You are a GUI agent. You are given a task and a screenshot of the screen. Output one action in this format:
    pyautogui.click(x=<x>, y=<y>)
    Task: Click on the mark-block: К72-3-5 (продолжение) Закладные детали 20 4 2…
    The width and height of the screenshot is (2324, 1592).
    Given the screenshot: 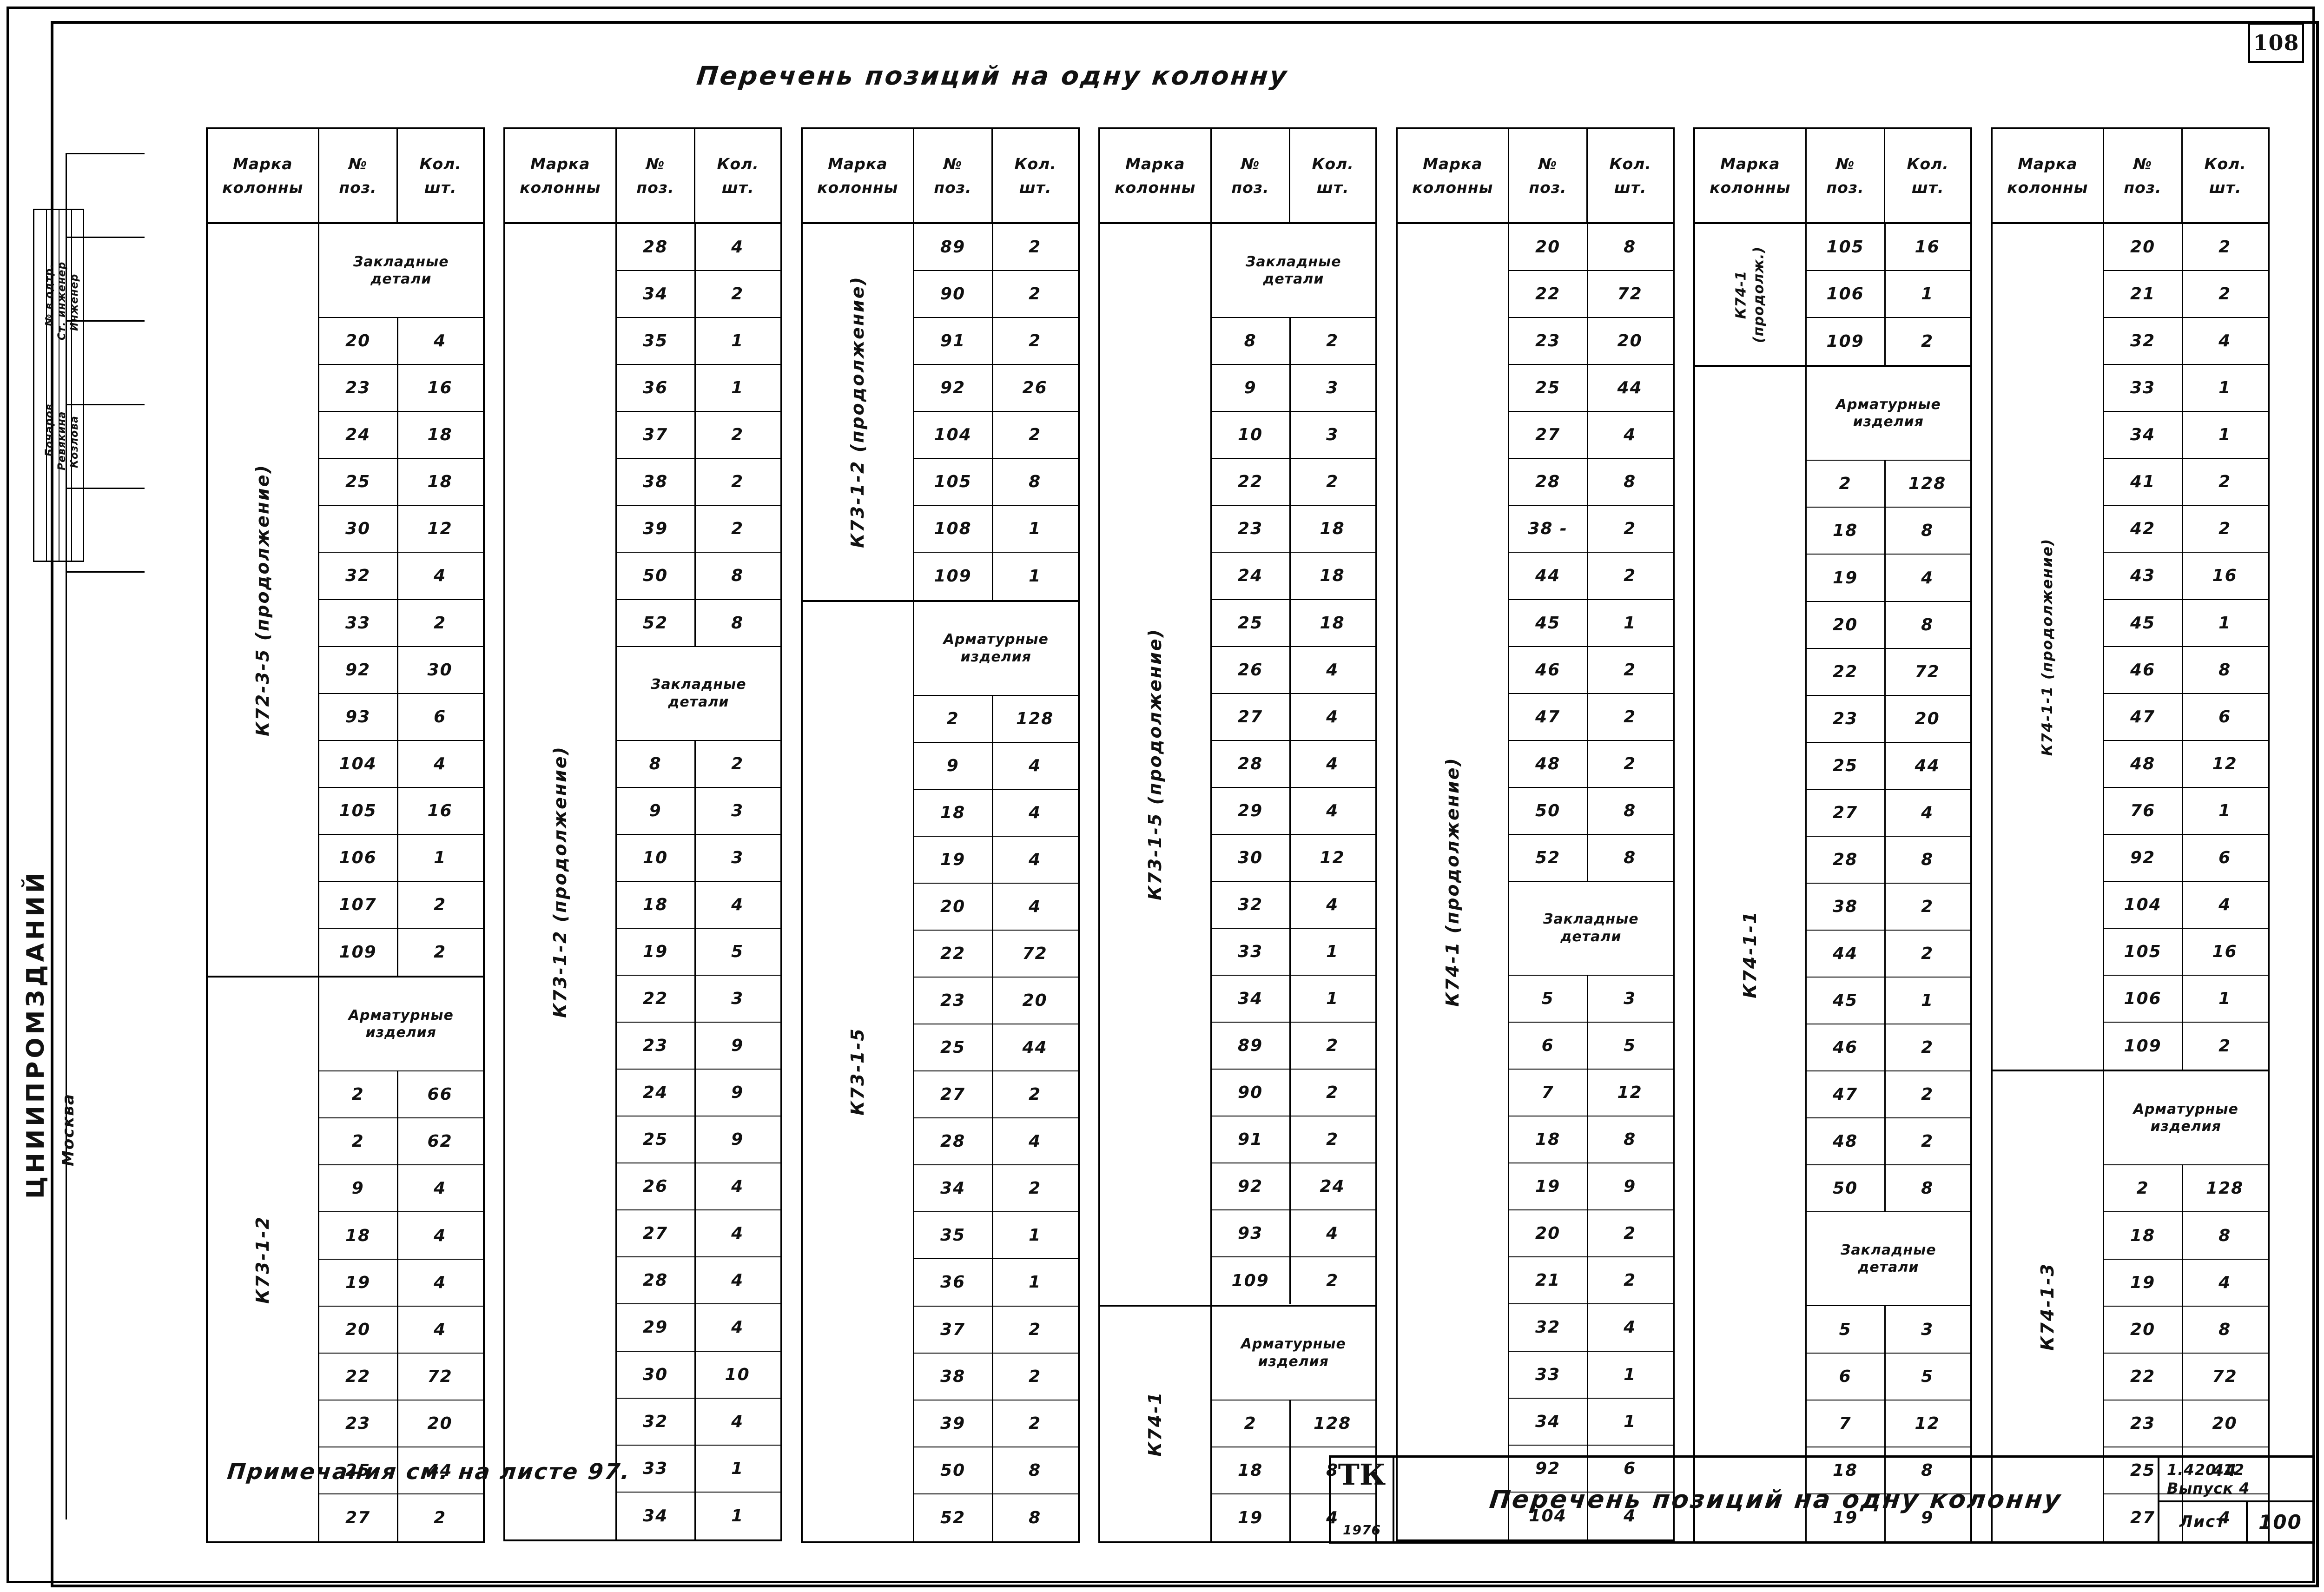 What is the action you would take?
    pyautogui.click(x=345, y=601)
    